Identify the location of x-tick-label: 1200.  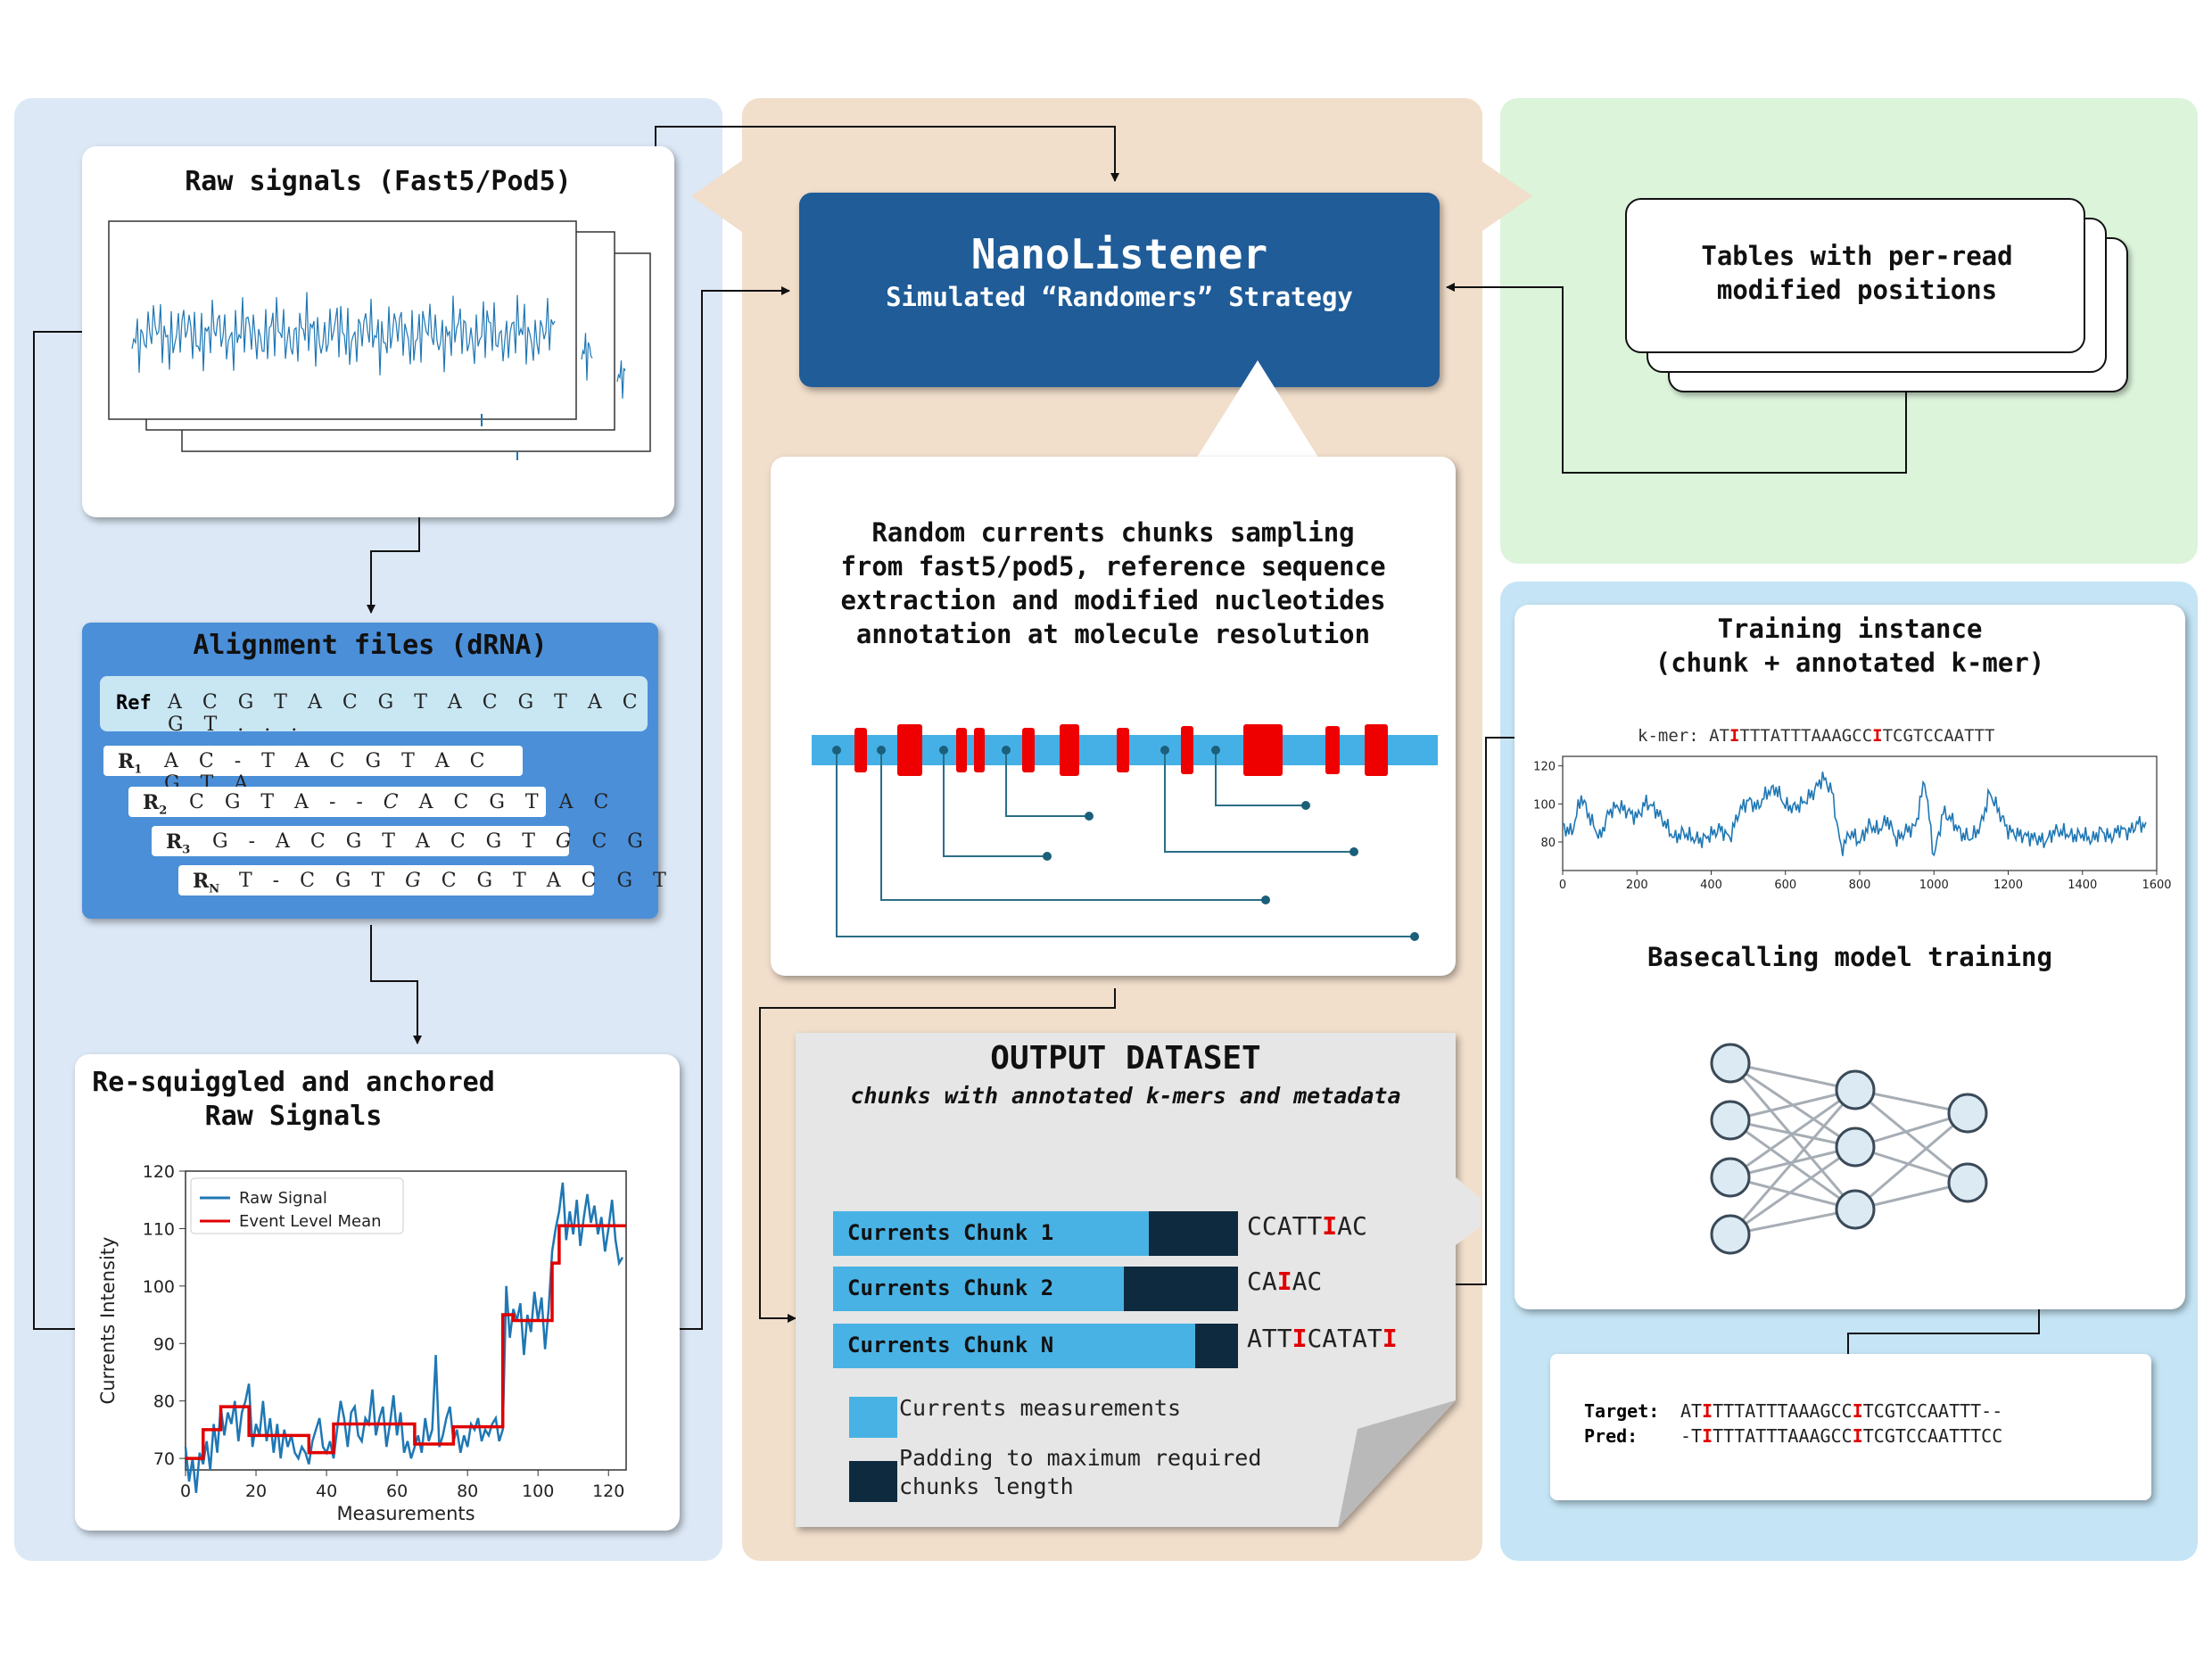
(2008, 885).